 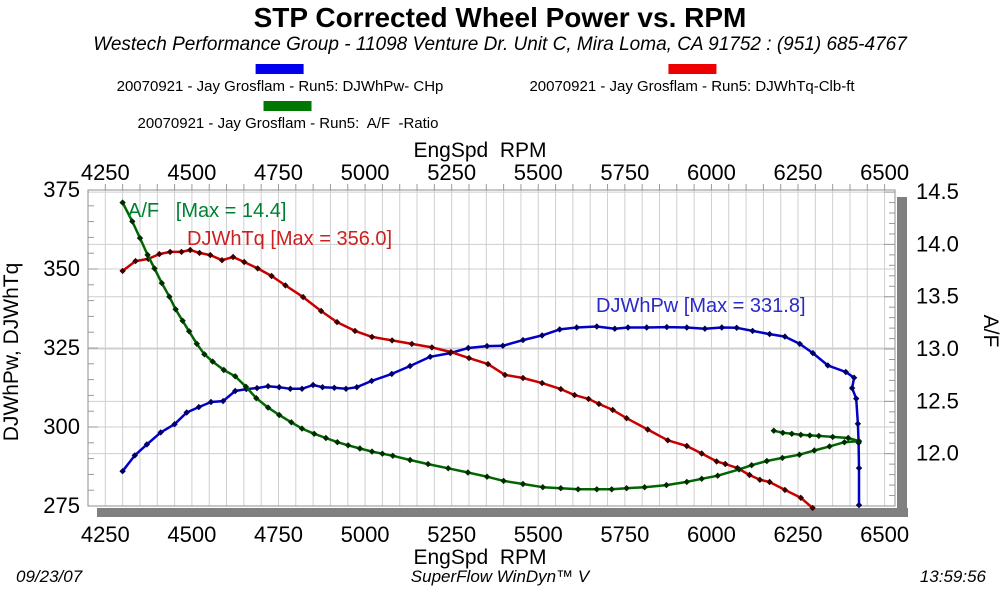 I want to click on page-title: STP Corrected Wheel Power vs. RPM, so click(x=500, y=17).